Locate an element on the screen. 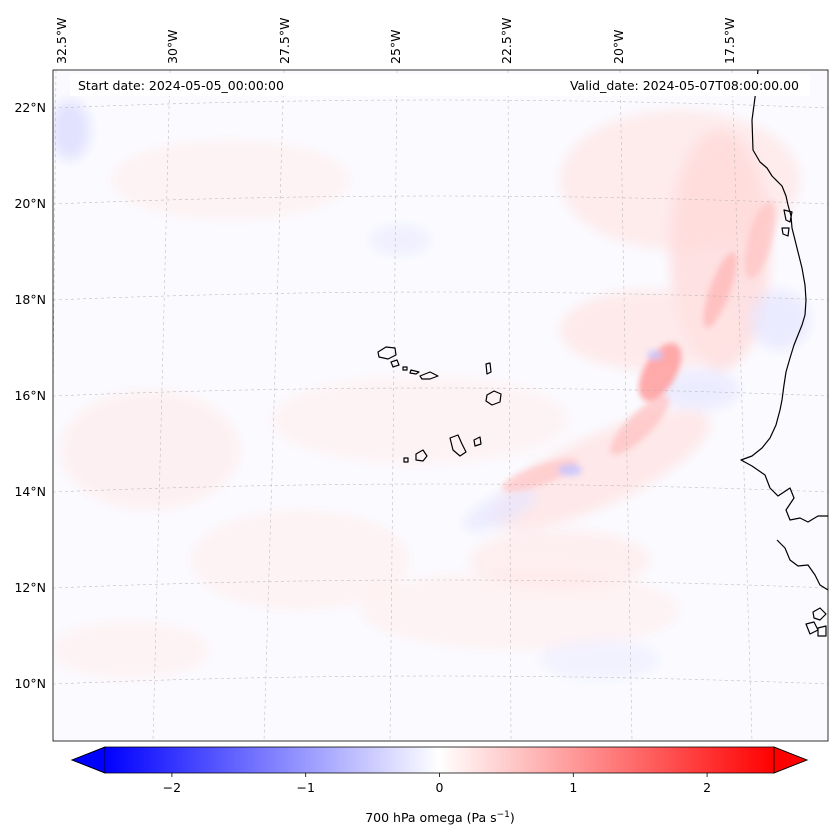 The height and width of the screenshot is (839, 837). lon-label-20w: 20°W is located at coordinates (618, 46).